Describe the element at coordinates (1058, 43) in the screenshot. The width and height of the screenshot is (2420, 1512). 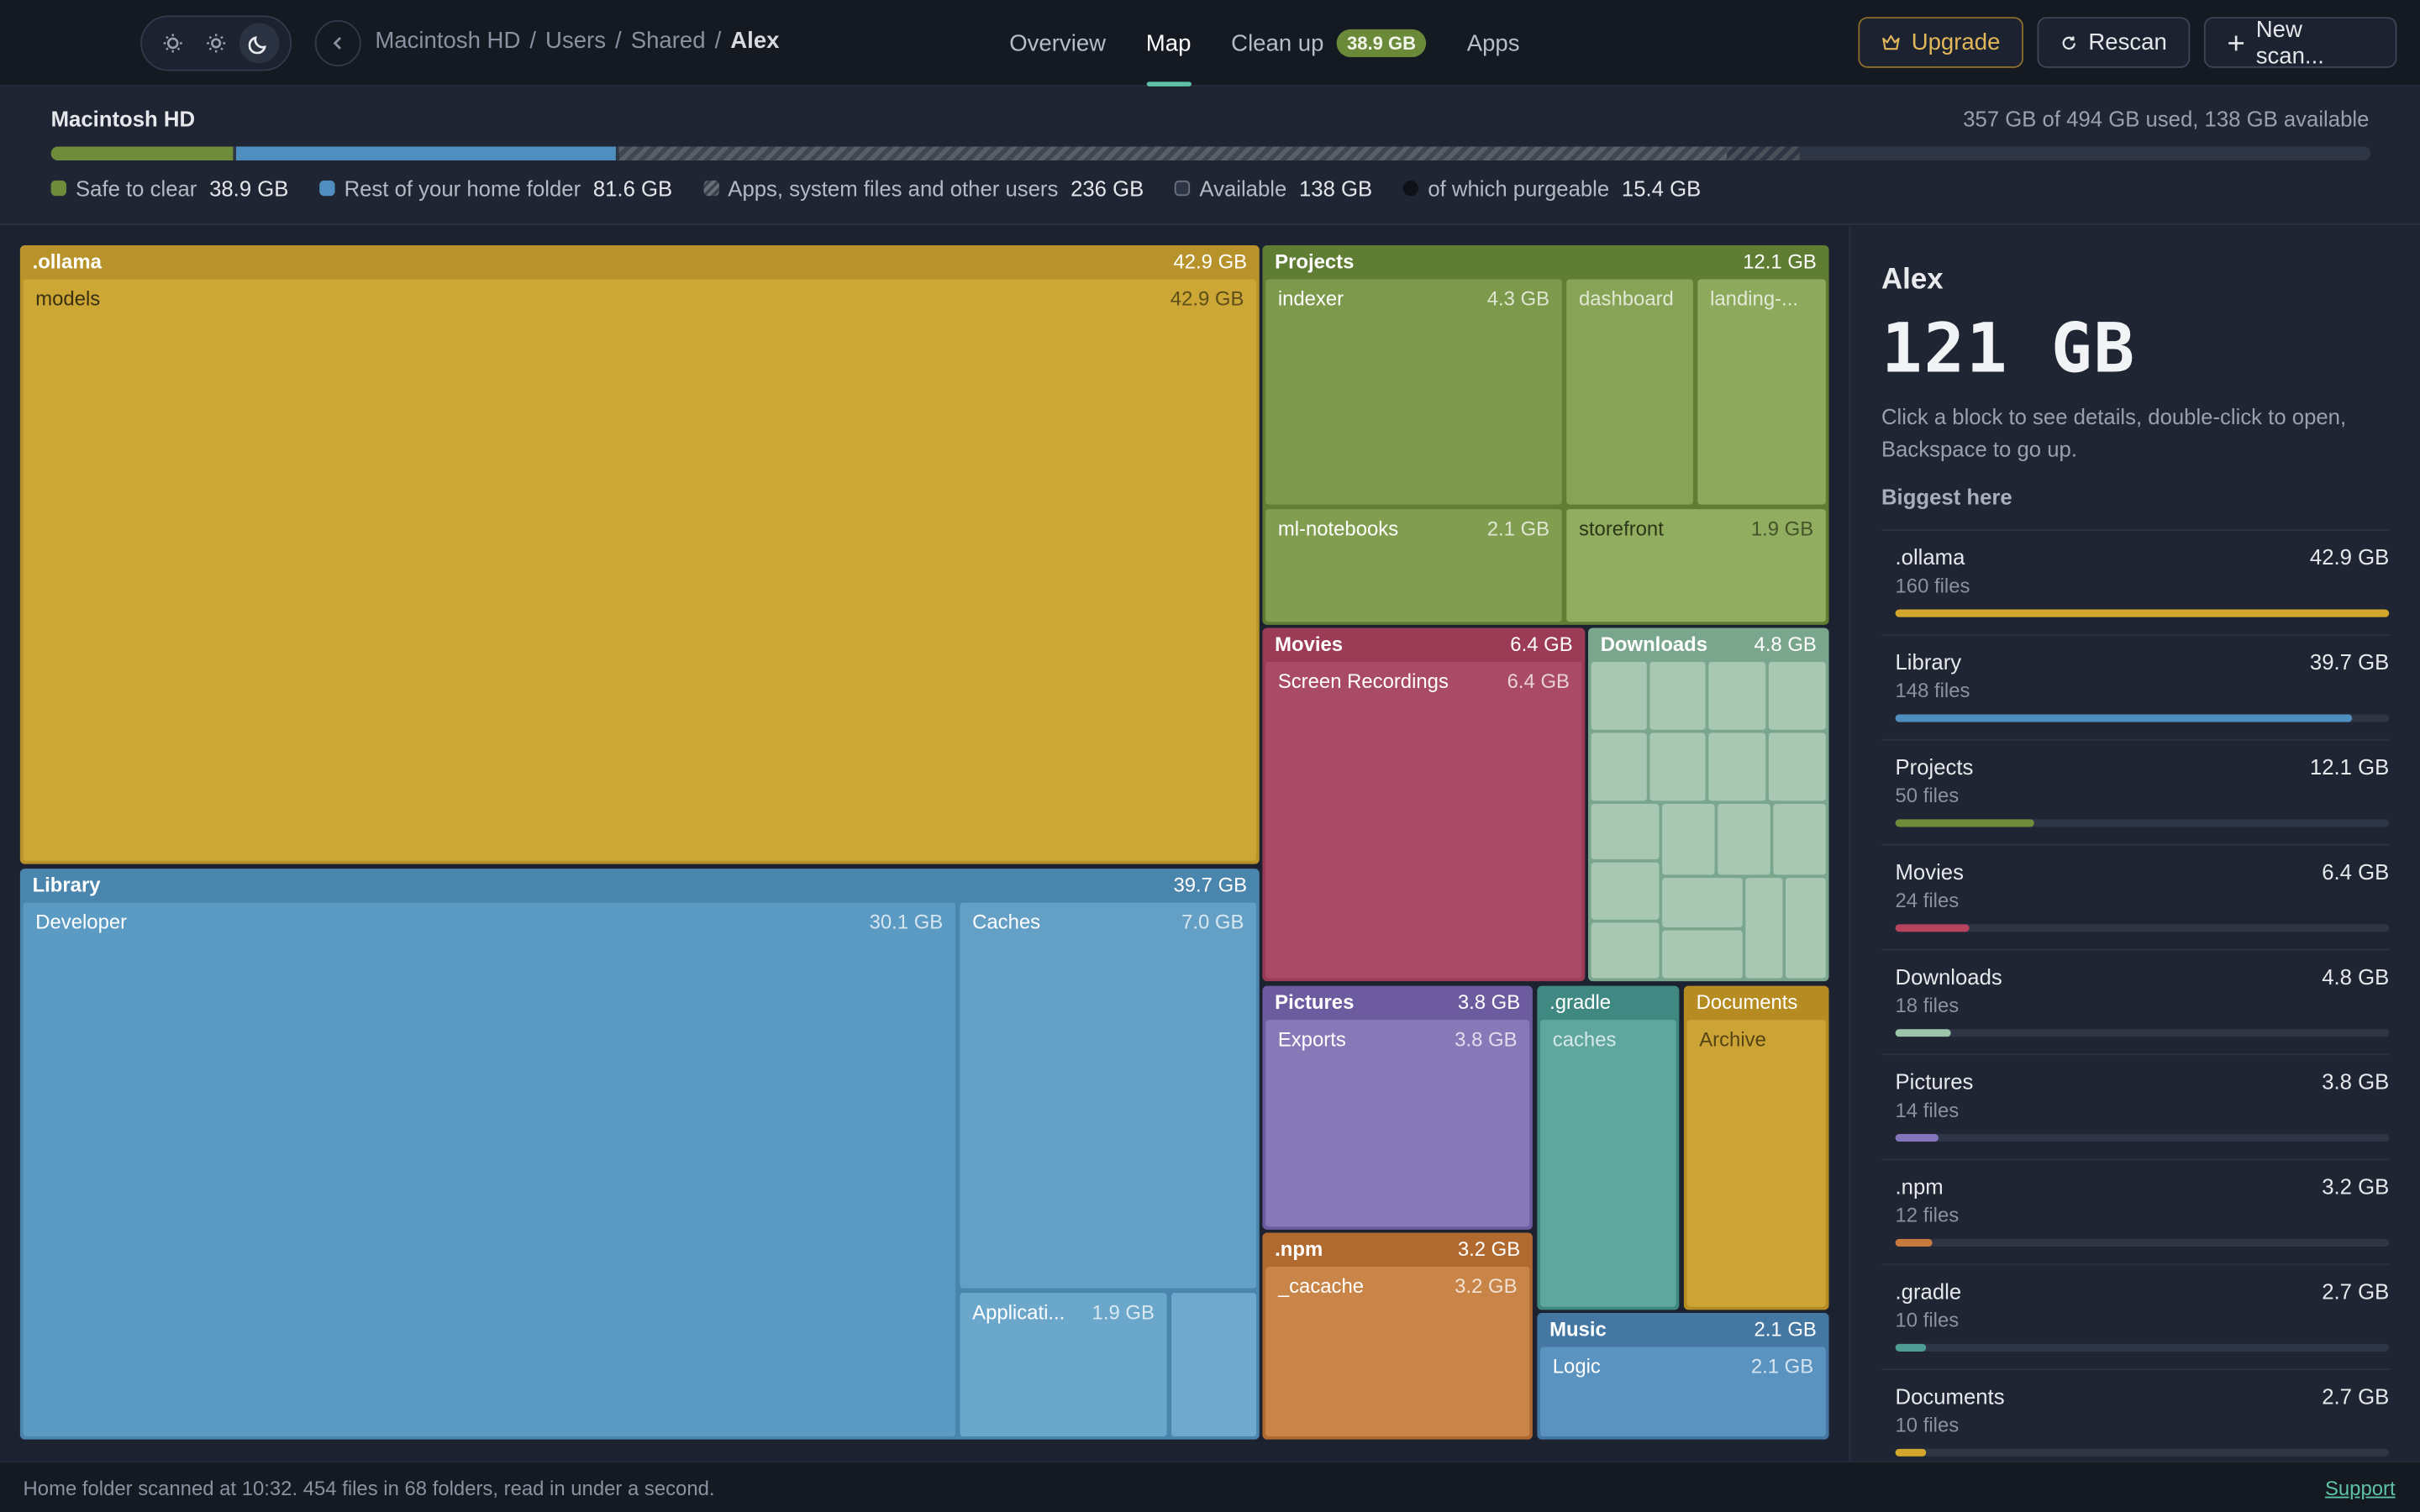
I see `tab-overview: Overview` at that location.